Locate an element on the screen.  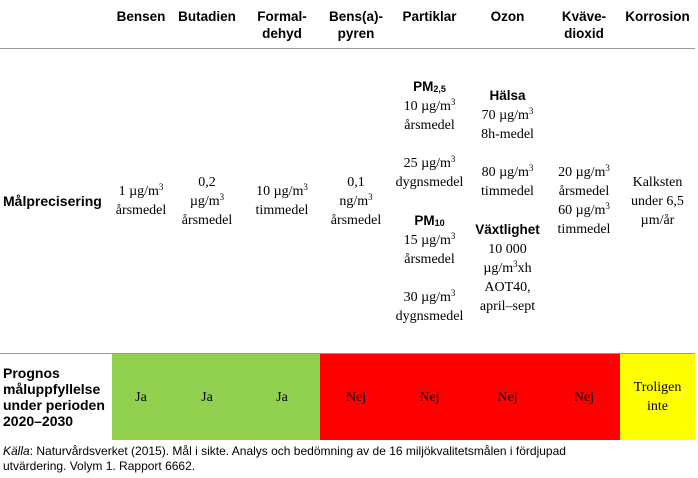
text-segment: 1 µg/m is located at coordinates (138, 191).